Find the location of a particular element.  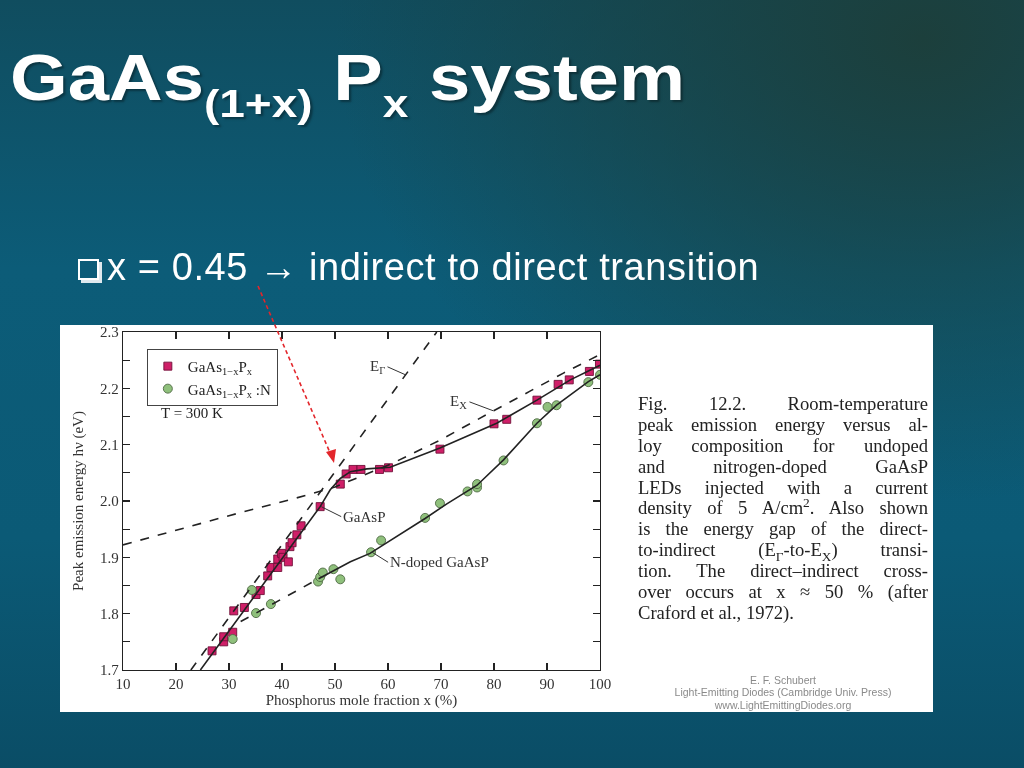

annotation: N-doped GaAsP is located at coordinates (439, 562).